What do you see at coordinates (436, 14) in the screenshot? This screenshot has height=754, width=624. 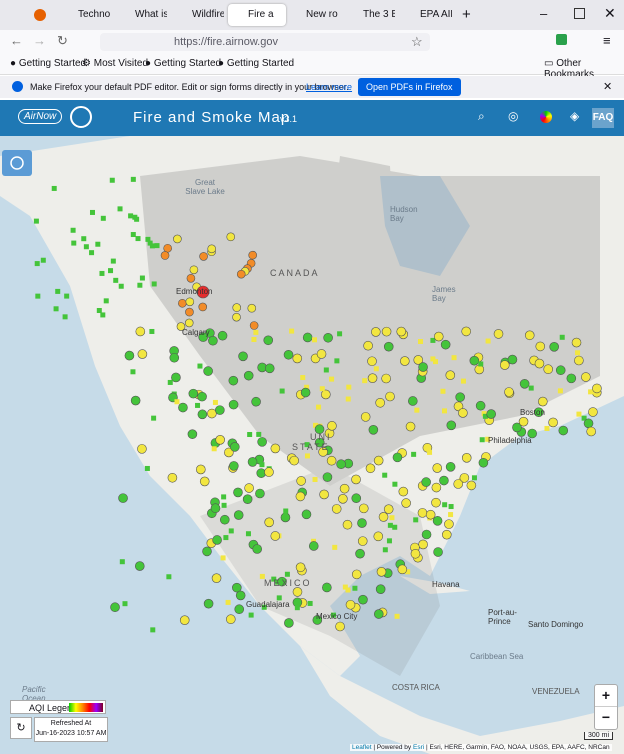 I see `tab: EPA AIR` at bounding box center [436, 14].